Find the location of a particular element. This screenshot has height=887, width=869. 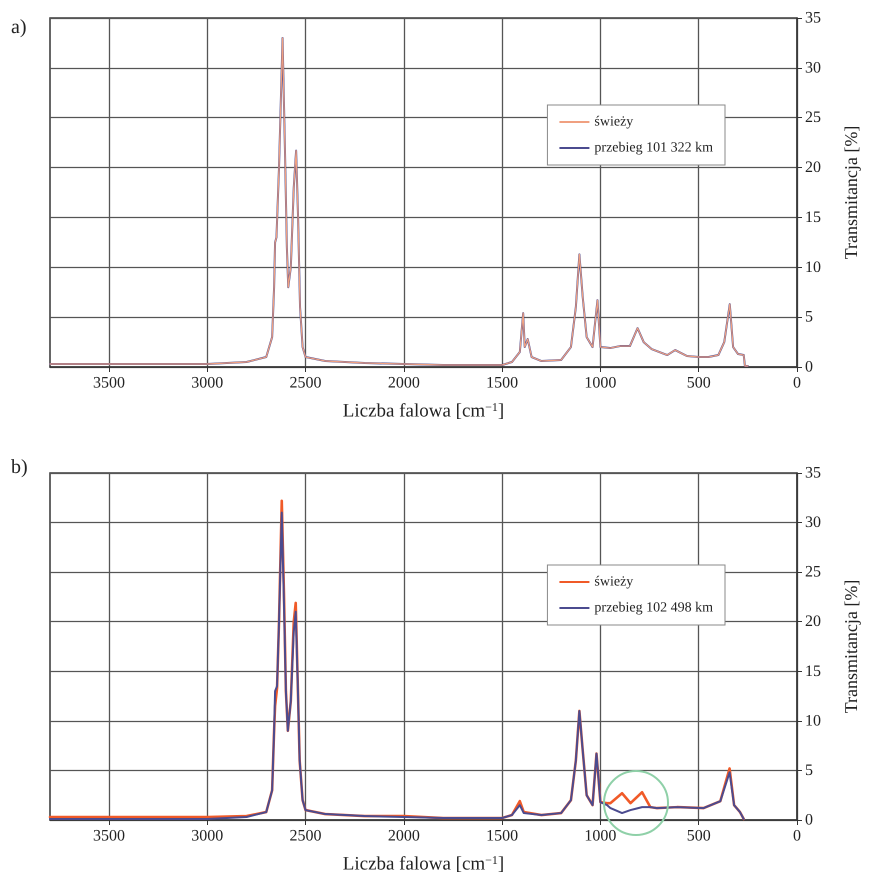

legend-label: przebieg 101 322 km is located at coordinates (654, 148).